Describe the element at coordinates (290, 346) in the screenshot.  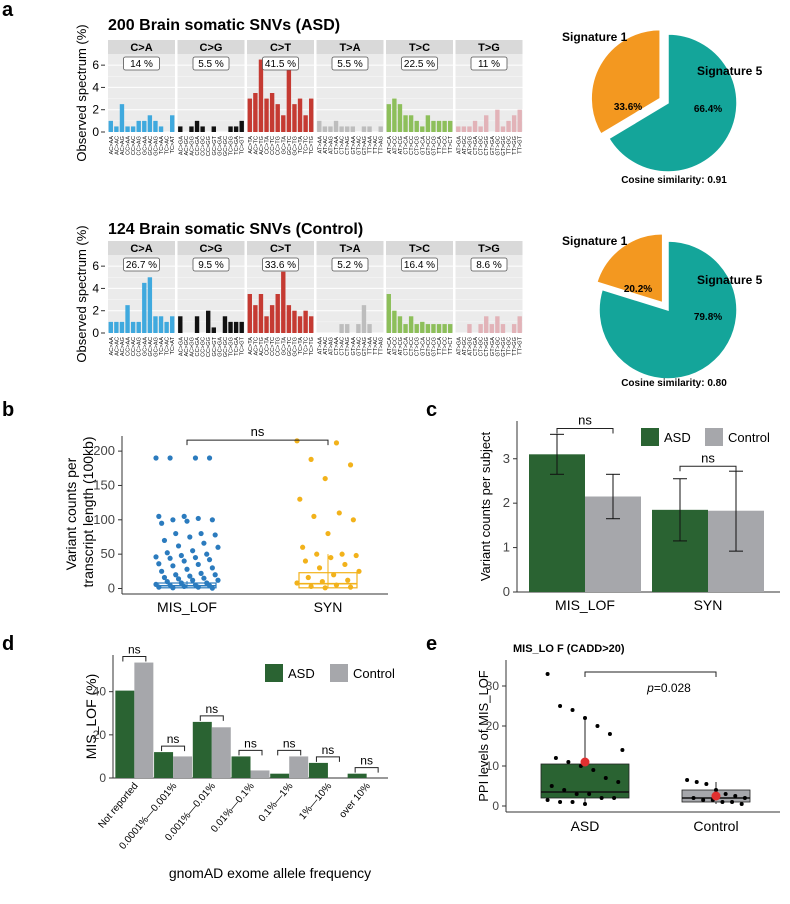
I see `x-tick-label: GC>TC` at that location.